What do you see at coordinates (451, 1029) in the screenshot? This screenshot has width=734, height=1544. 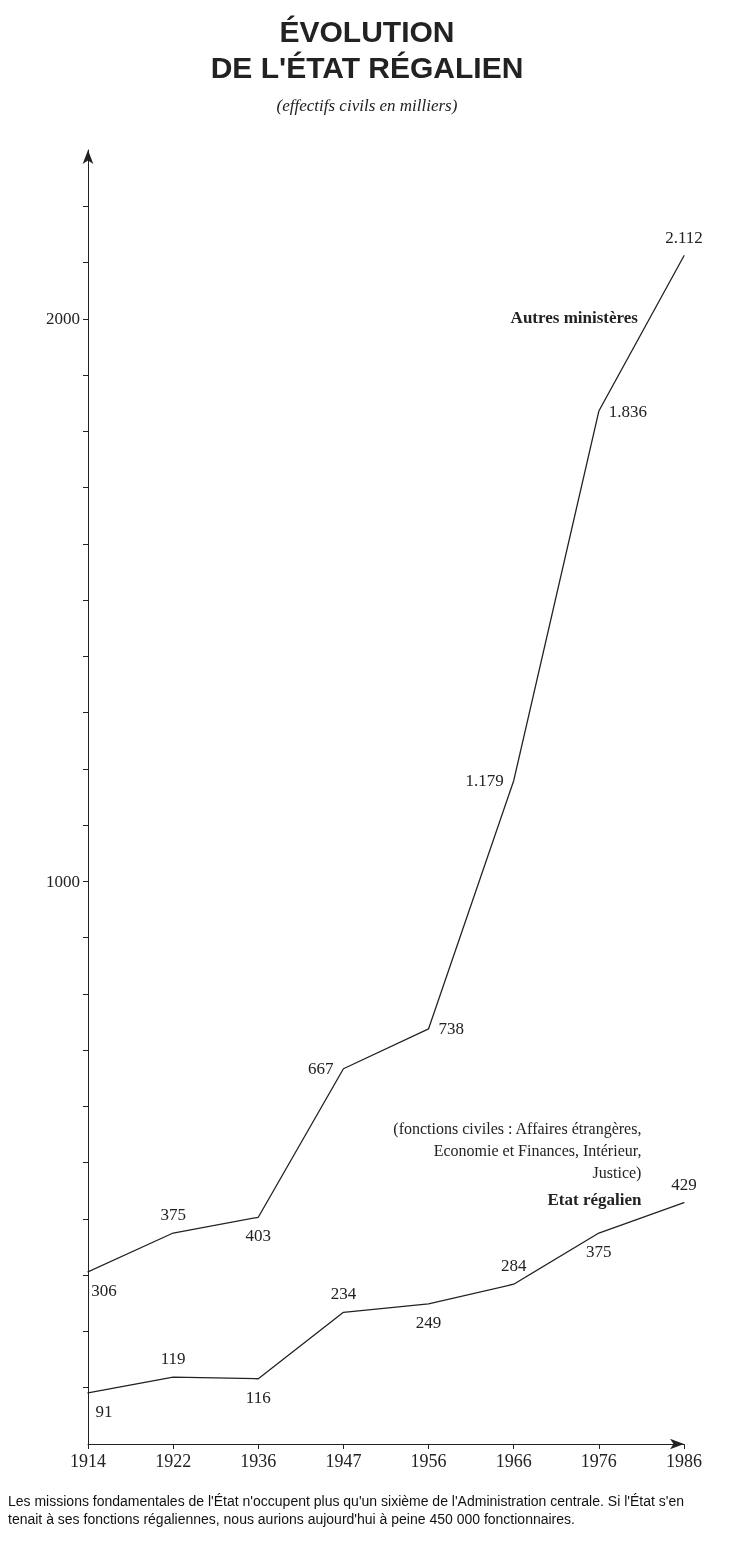 I see `data-label: 738` at bounding box center [451, 1029].